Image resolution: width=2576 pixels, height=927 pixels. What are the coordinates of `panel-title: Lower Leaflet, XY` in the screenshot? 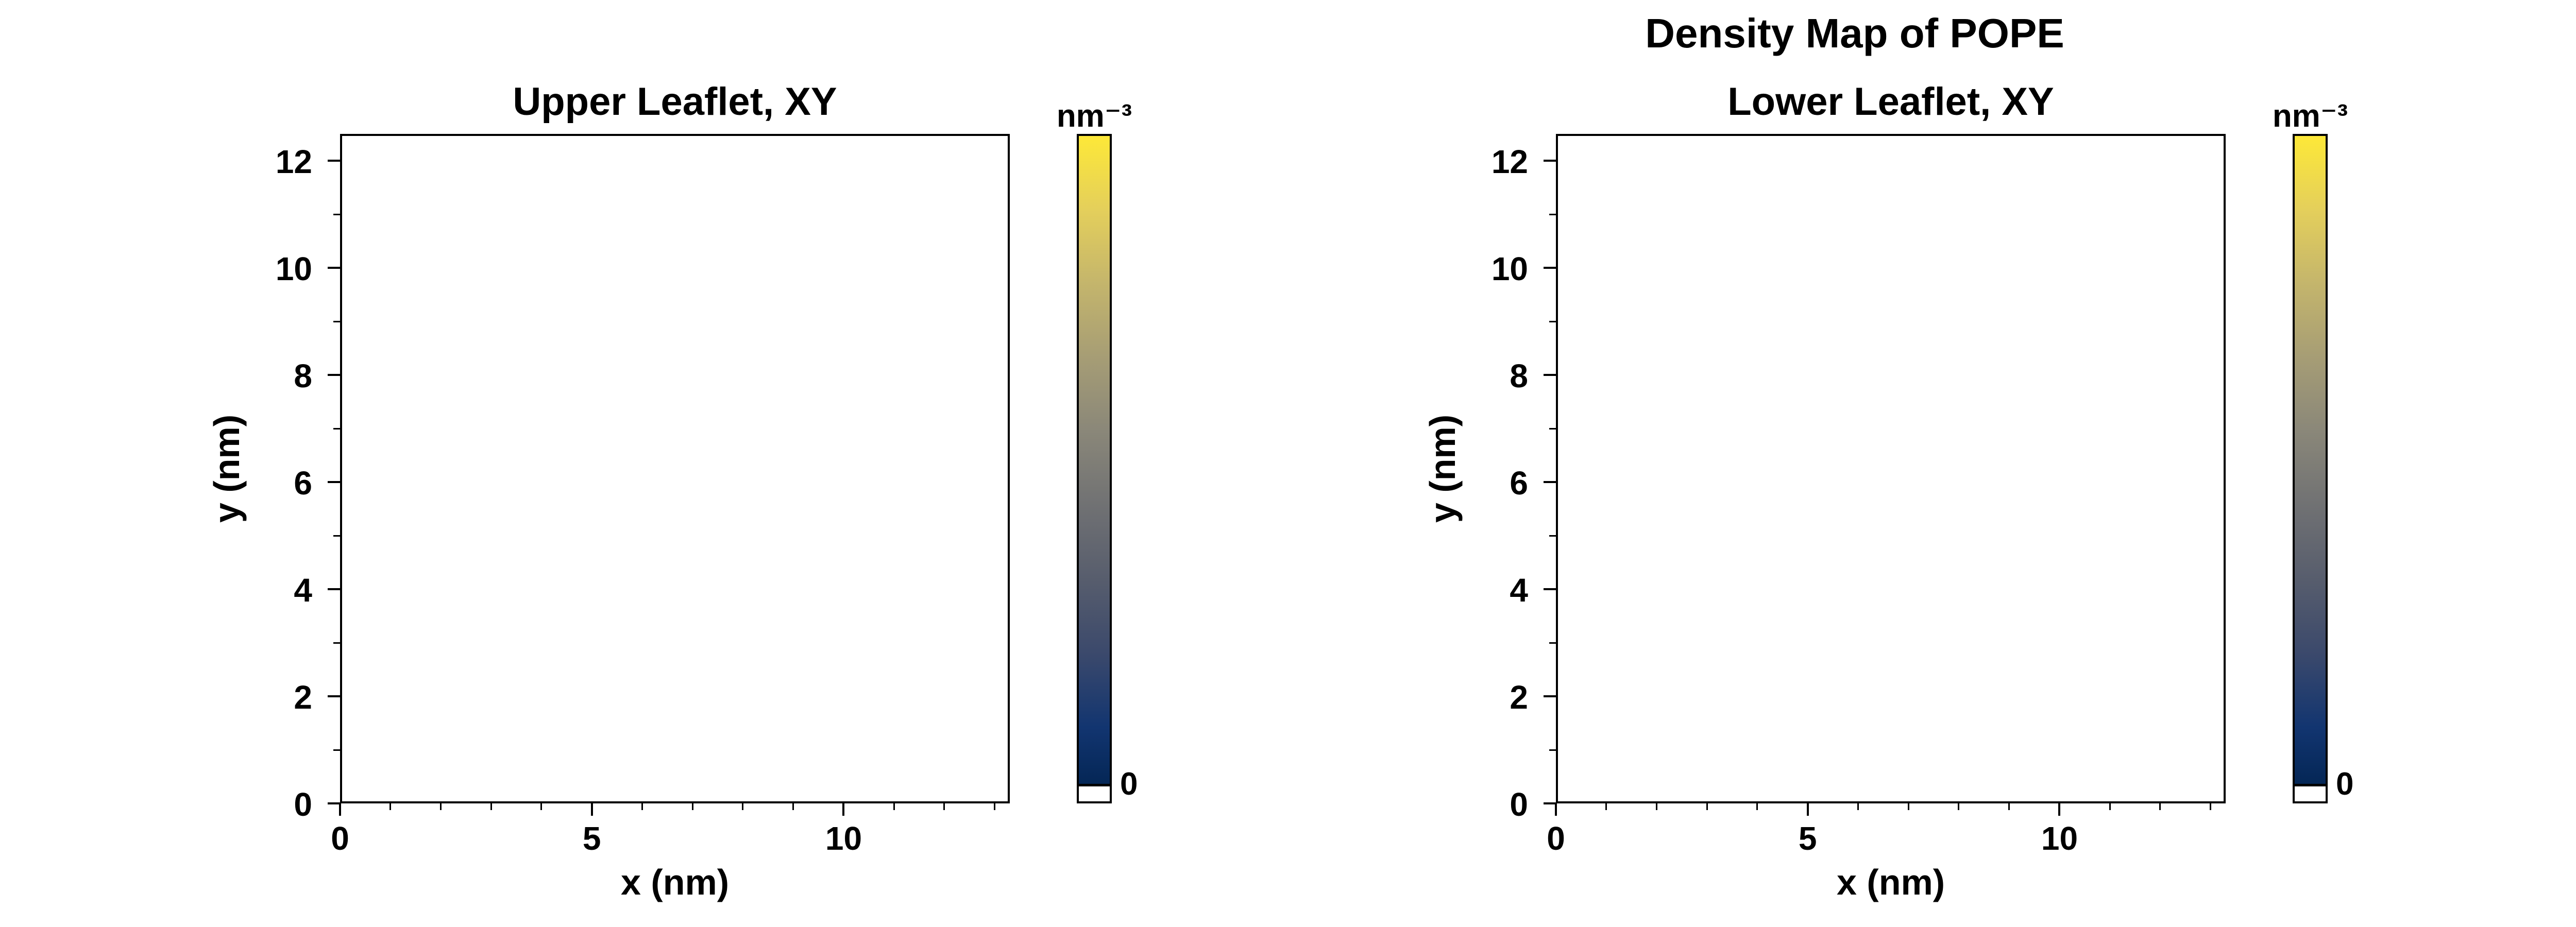 It's located at (1890, 102).